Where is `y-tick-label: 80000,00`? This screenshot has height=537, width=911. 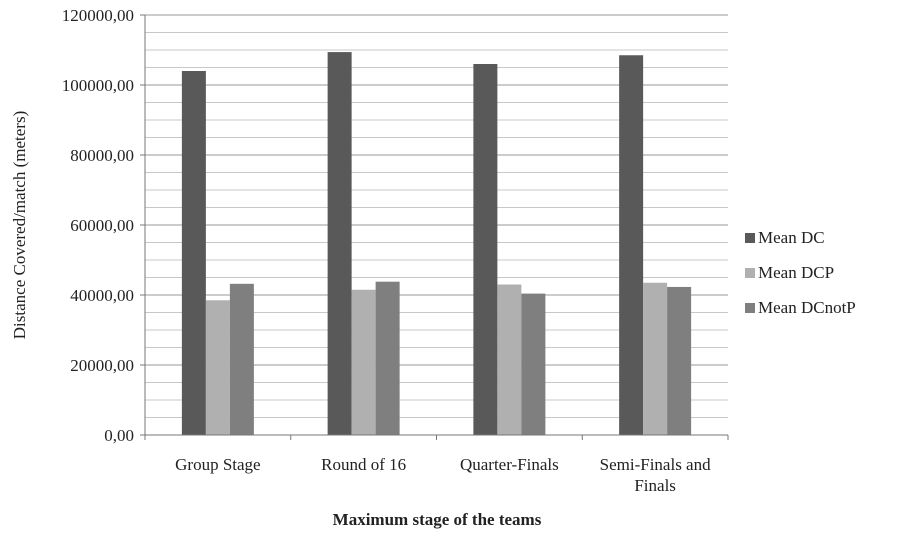
y-tick-label: 80000,00 is located at coordinates (102, 155).